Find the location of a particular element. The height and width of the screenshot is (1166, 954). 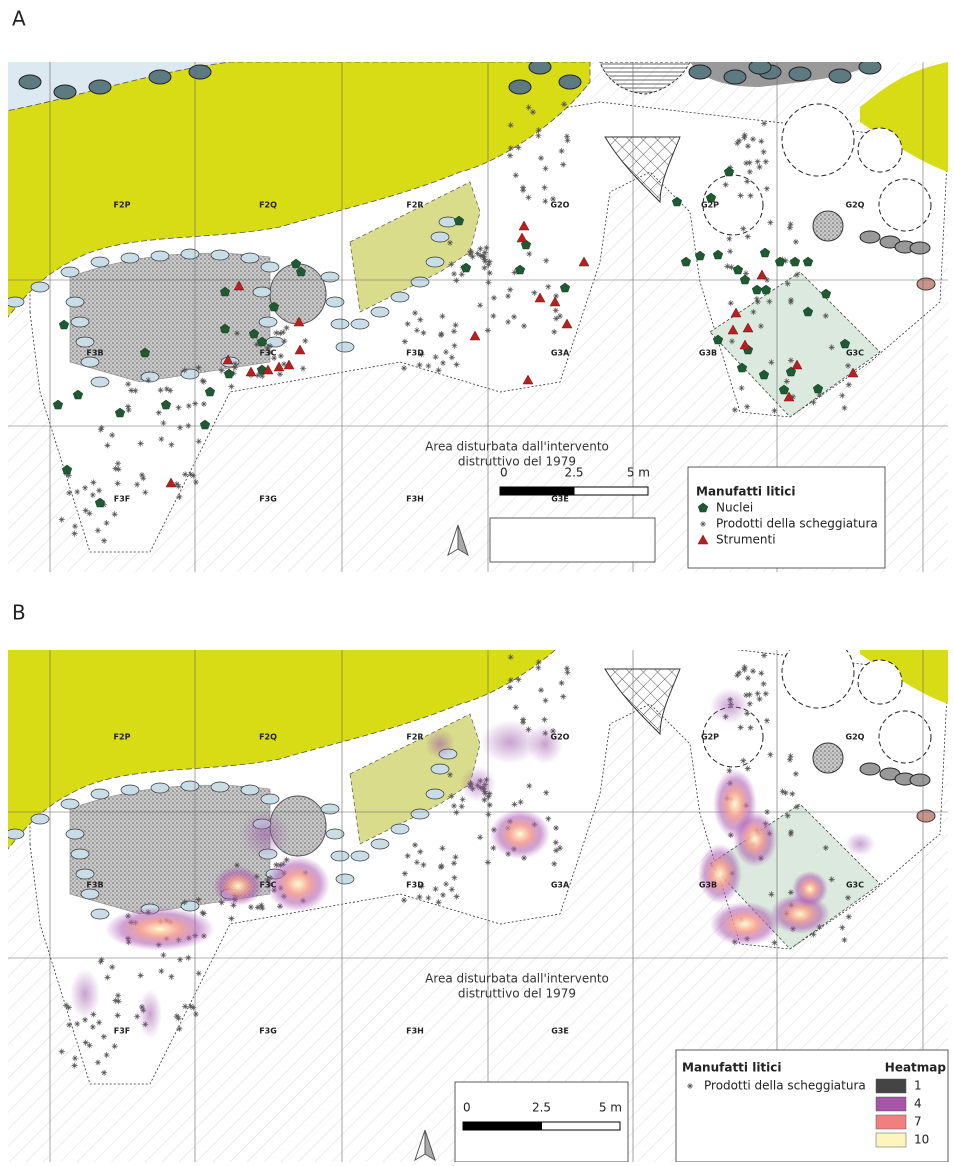

heatmap-swatch is located at coordinates (891, 1140).